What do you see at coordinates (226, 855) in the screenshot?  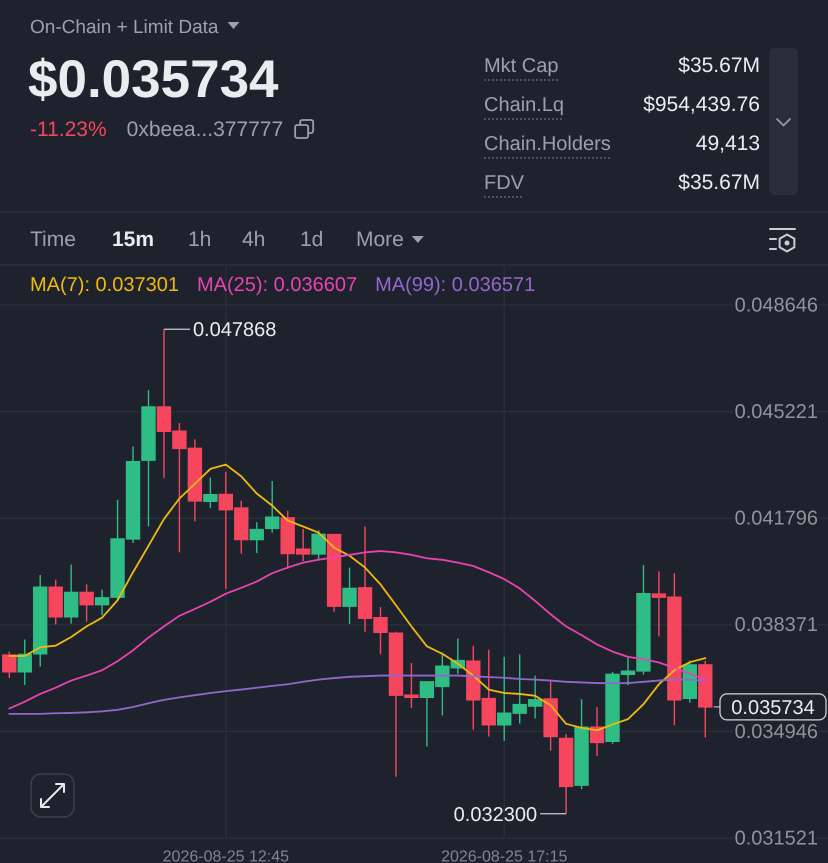 I see `x-tick-label: 2026-08-25 12:45` at bounding box center [226, 855].